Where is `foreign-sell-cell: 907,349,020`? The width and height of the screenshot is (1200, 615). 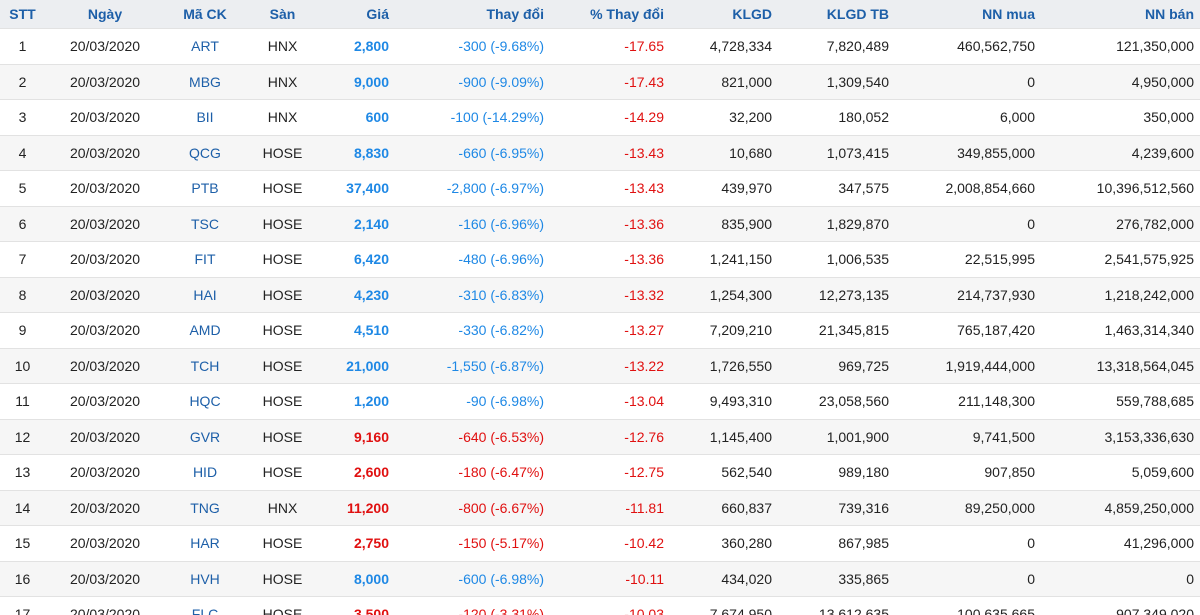
foreign-sell-cell: 907,349,020 is located at coordinates (1120, 605).